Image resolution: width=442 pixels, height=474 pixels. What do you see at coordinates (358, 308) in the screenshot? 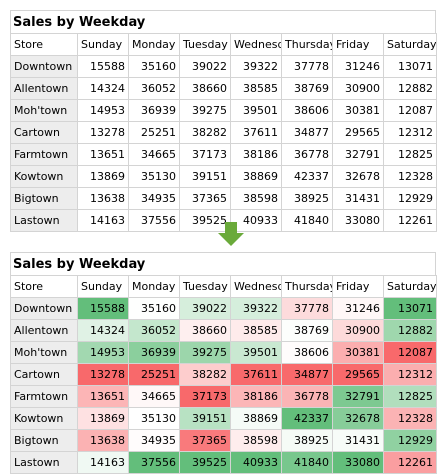
I see `sales-value-cell: 31246` at bounding box center [358, 308].